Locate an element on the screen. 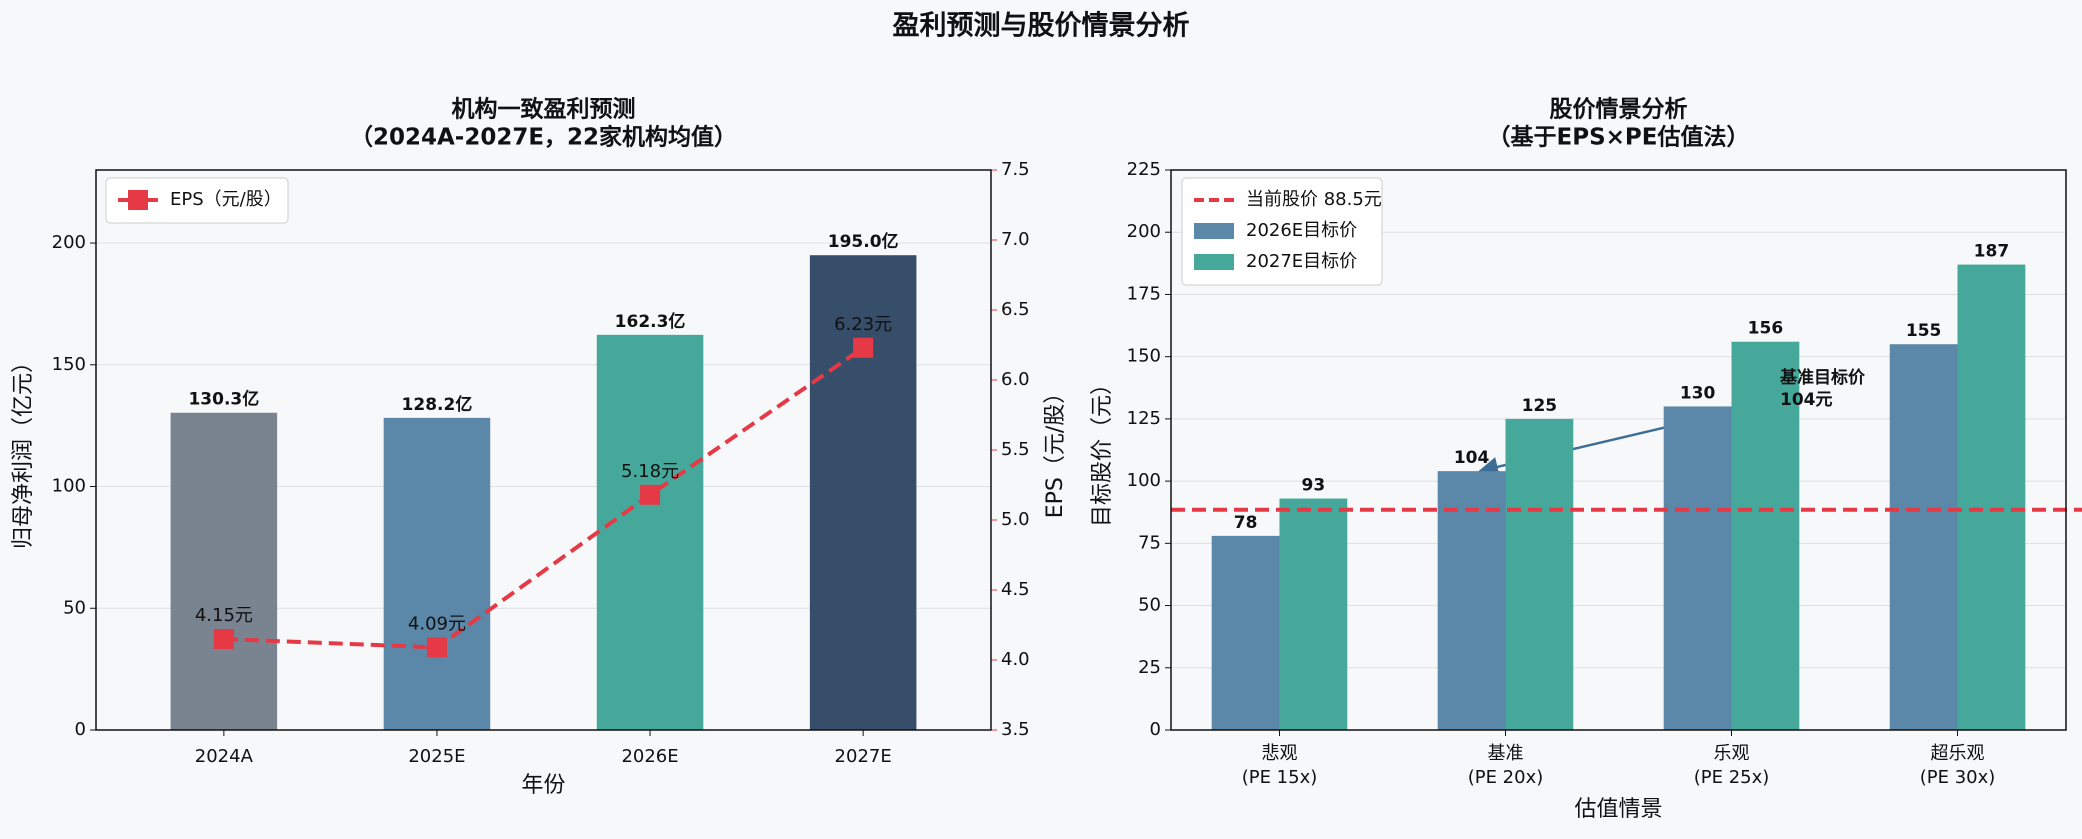 The image size is (2082, 839). x-tick-label: 2027E is located at coordinates (863, 756).